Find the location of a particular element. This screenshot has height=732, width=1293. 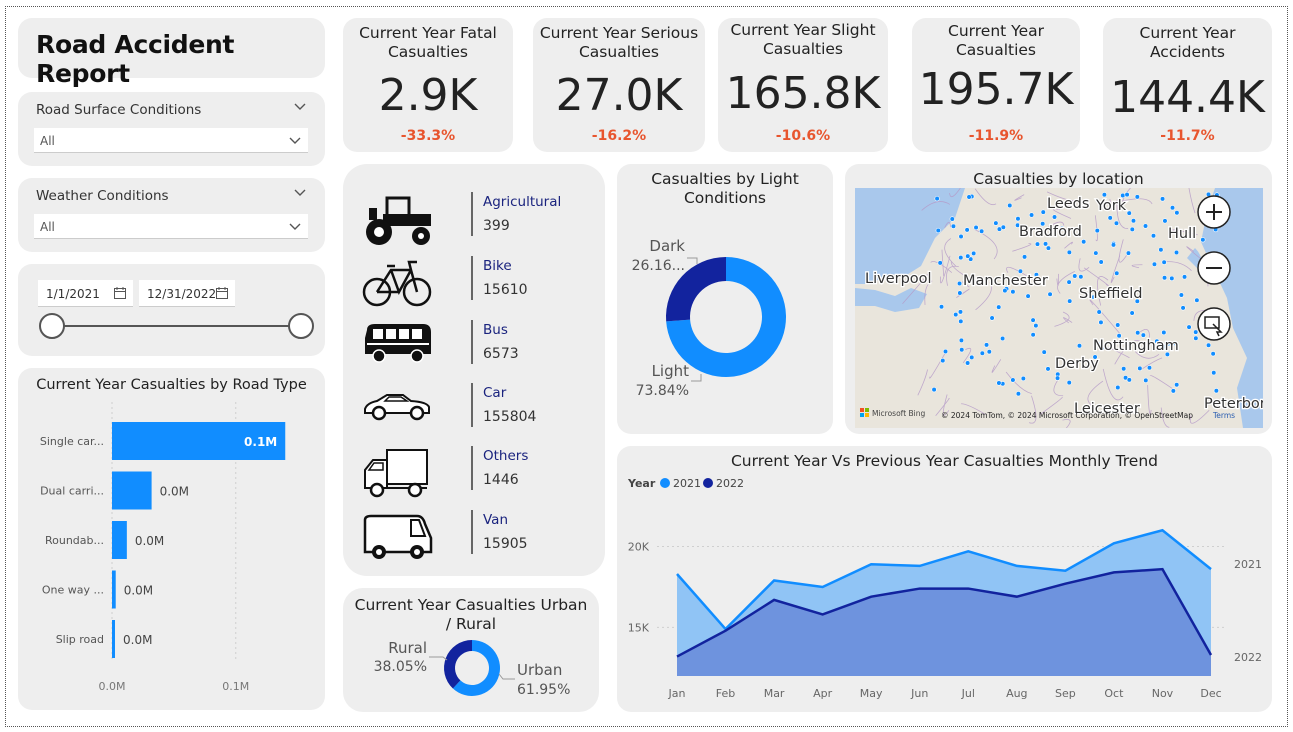

map-title: Casualties by location is located at coordinates (1058, 179).